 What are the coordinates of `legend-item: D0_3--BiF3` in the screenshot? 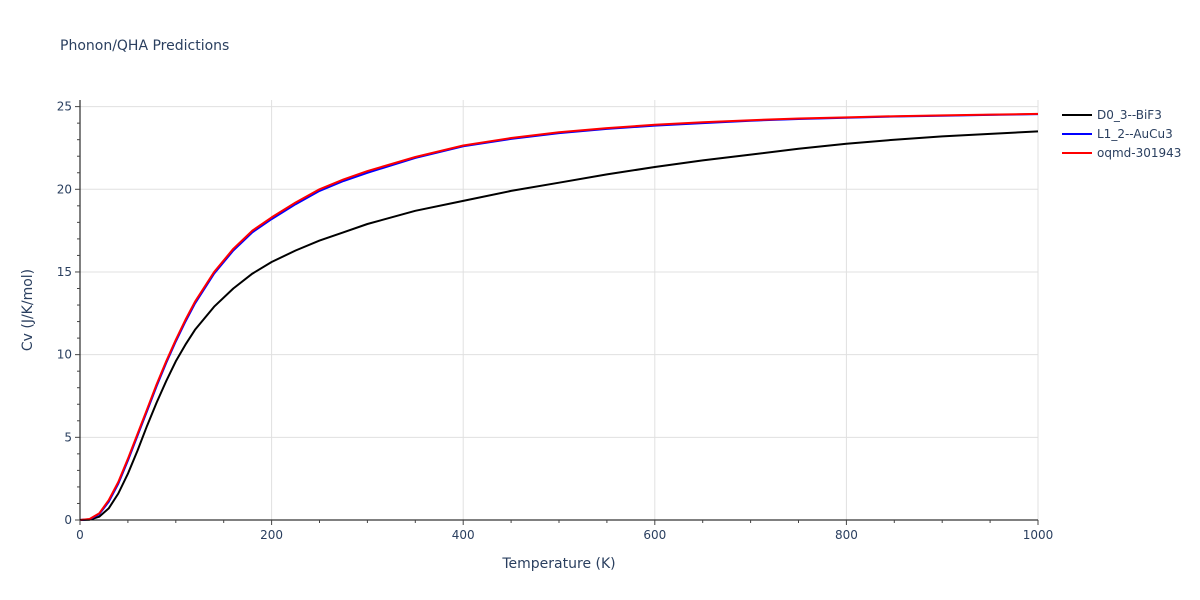 It's located at (1112, 115).